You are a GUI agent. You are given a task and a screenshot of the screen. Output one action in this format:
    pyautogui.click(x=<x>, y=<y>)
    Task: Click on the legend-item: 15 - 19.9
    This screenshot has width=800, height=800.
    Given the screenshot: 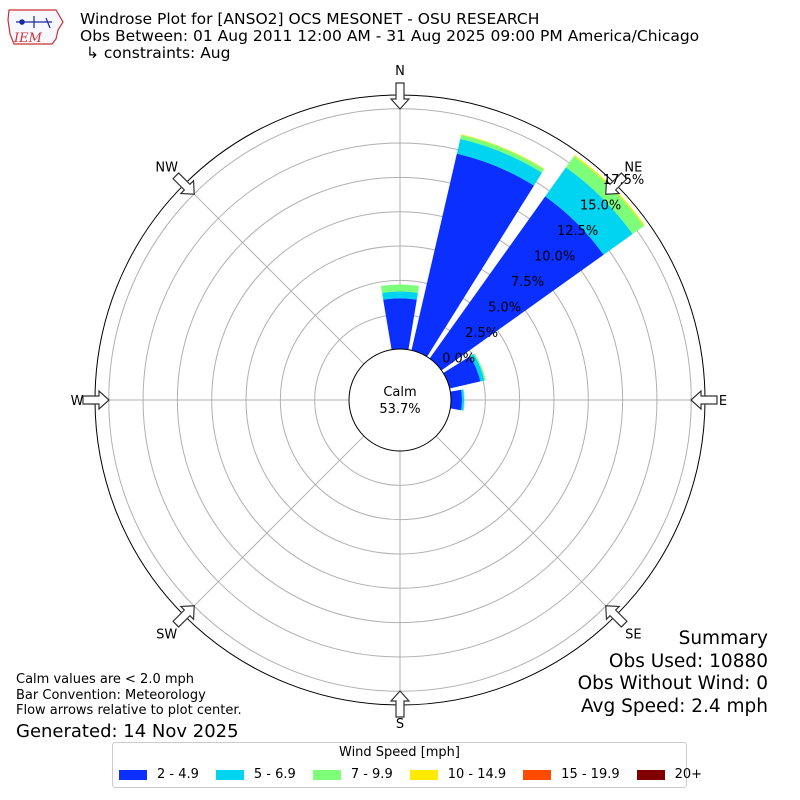 What is the action you would take?
    pyautogui.click(x=571, y=774)
    